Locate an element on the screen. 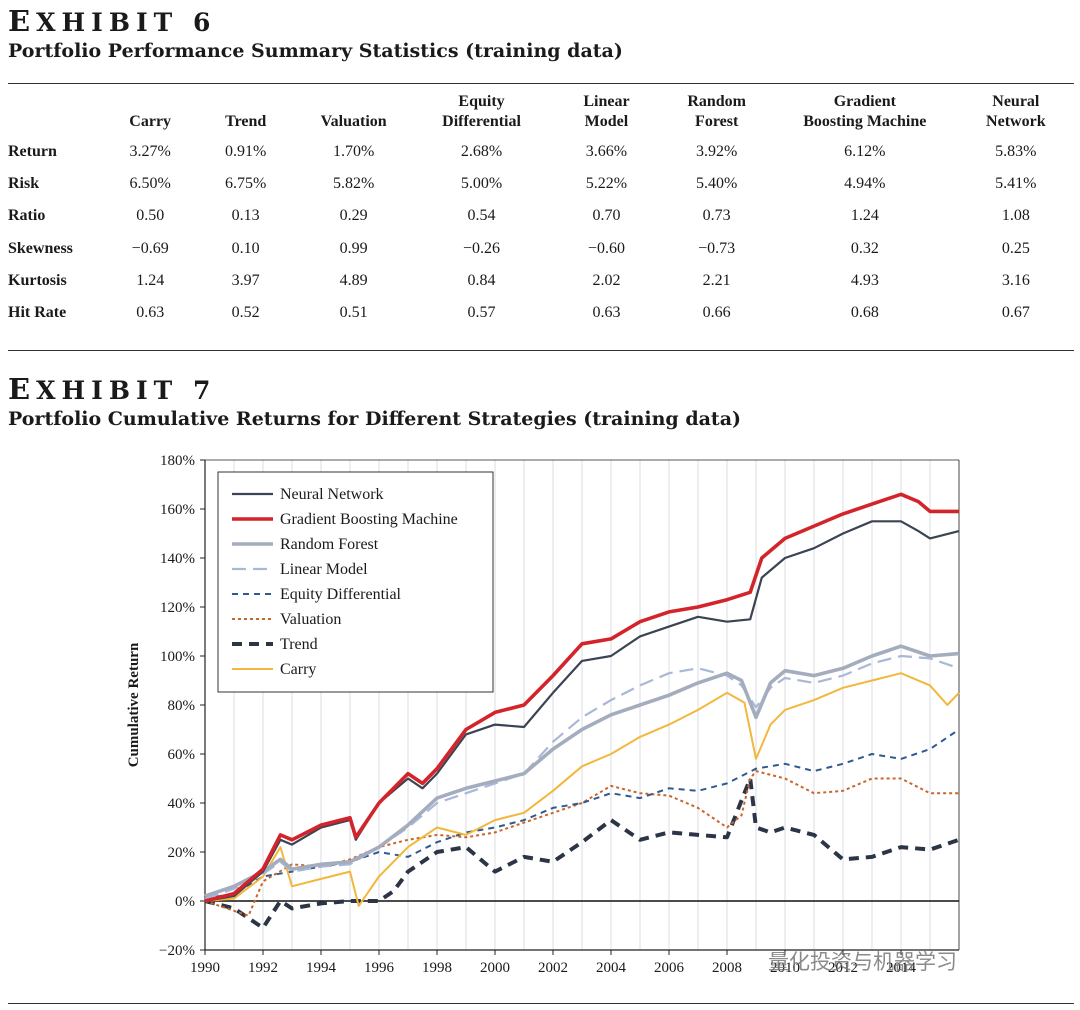  table-cell: 2.68% is located at coordinates (481, 152).